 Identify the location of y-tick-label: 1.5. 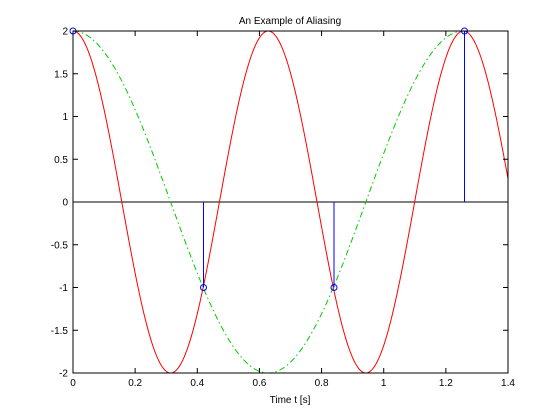
(61, 74).